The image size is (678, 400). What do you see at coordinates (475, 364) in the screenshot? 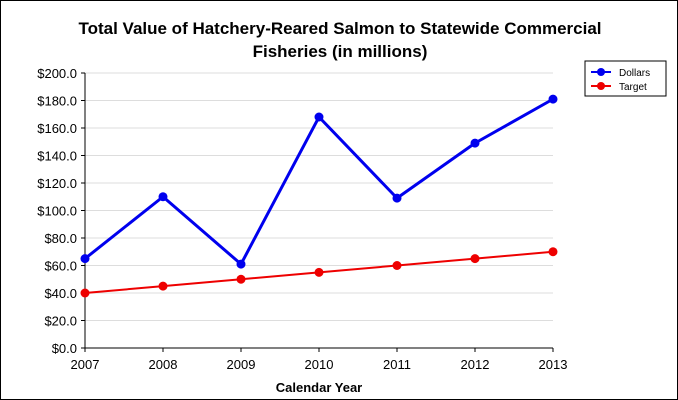
I see `x-tick-label: 2012` at bounding box center [475, 364].